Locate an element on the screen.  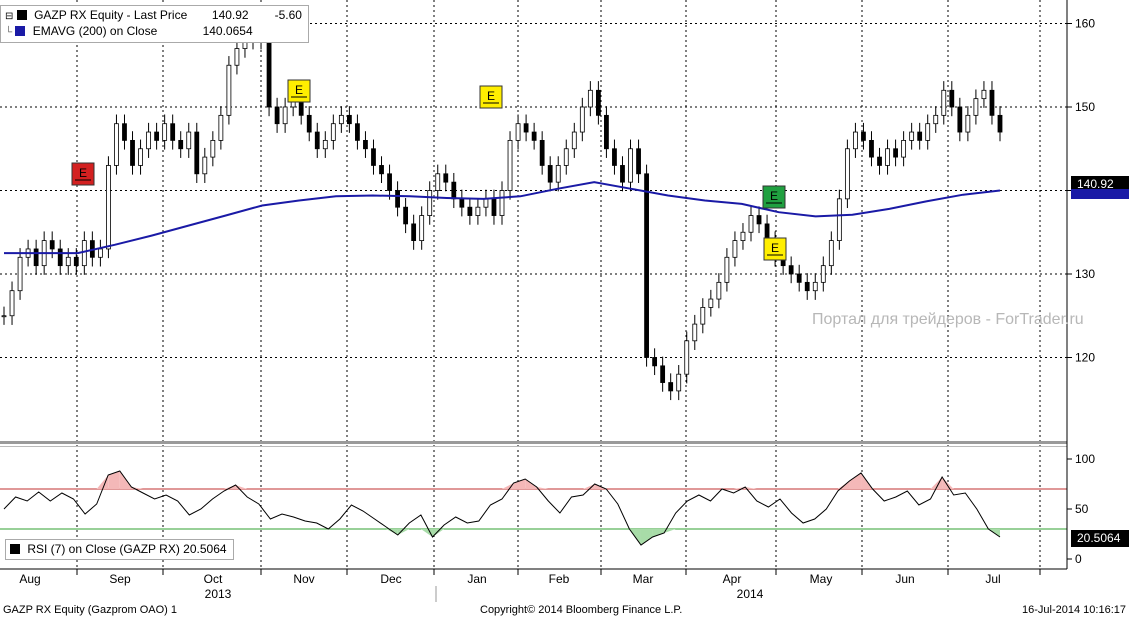
price-last-tag: 140.92 is located at coordinates (1100, 184).